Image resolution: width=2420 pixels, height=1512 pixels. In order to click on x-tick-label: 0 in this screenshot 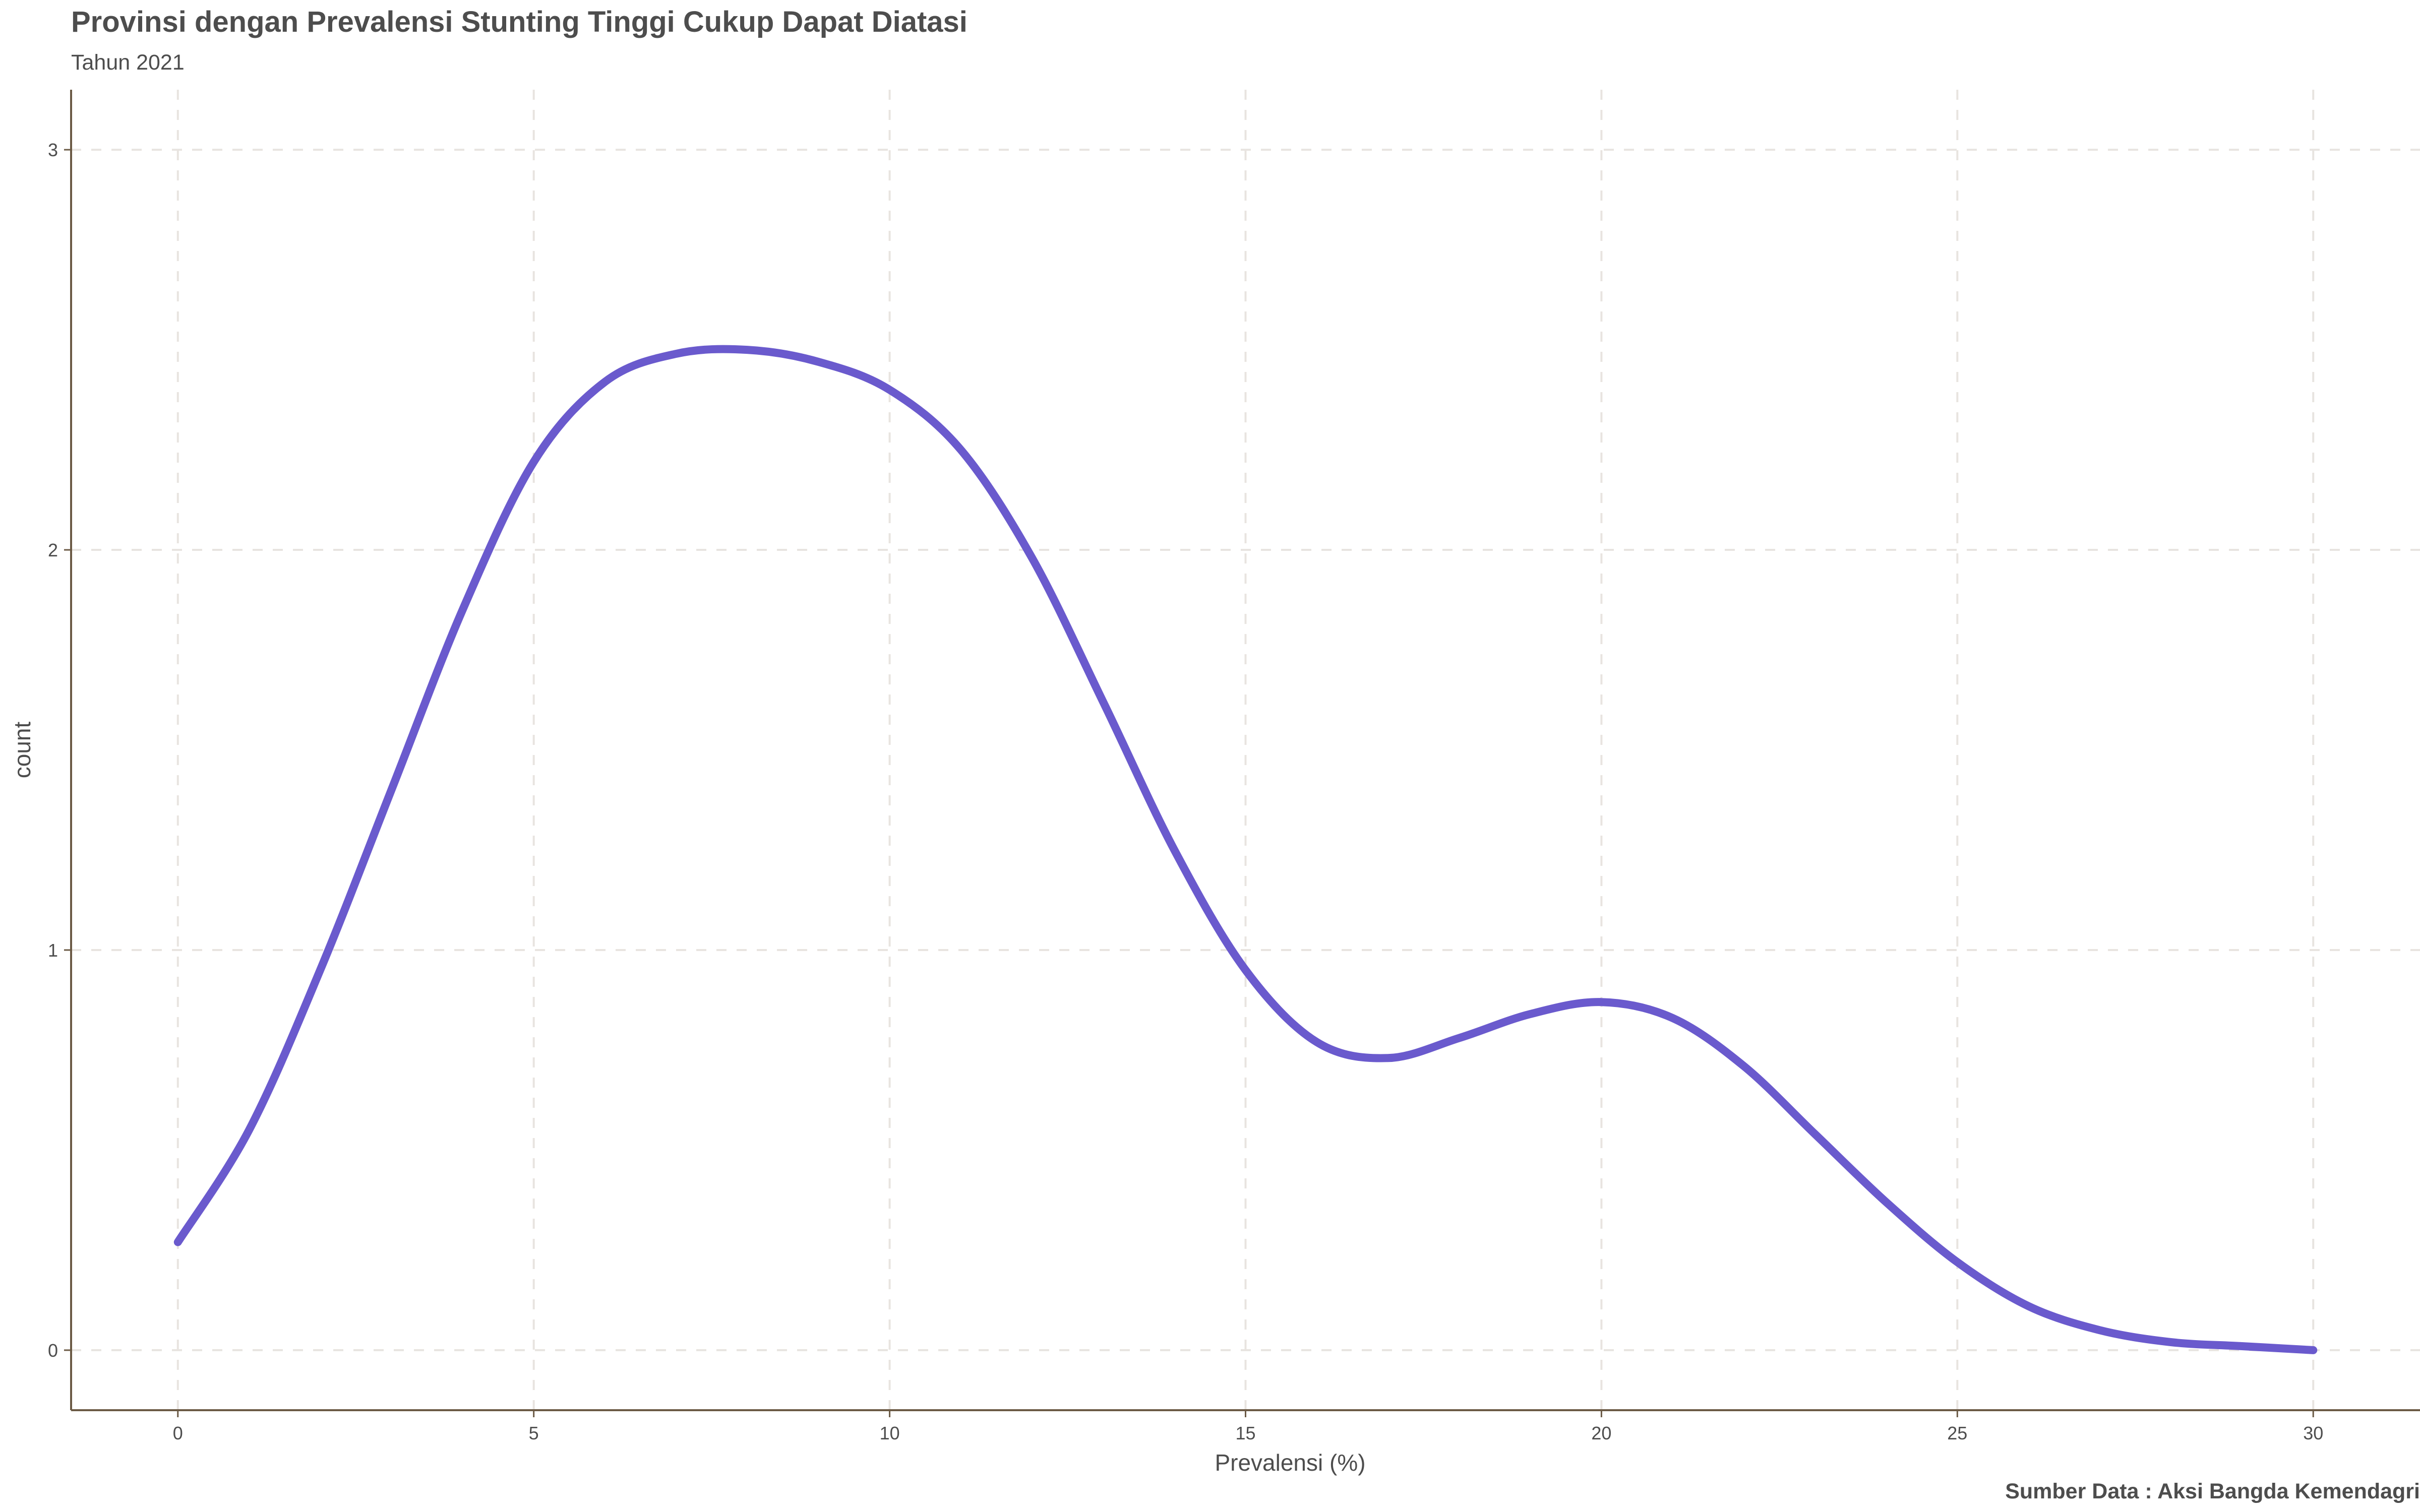, I will do `click(178, 1433)`.